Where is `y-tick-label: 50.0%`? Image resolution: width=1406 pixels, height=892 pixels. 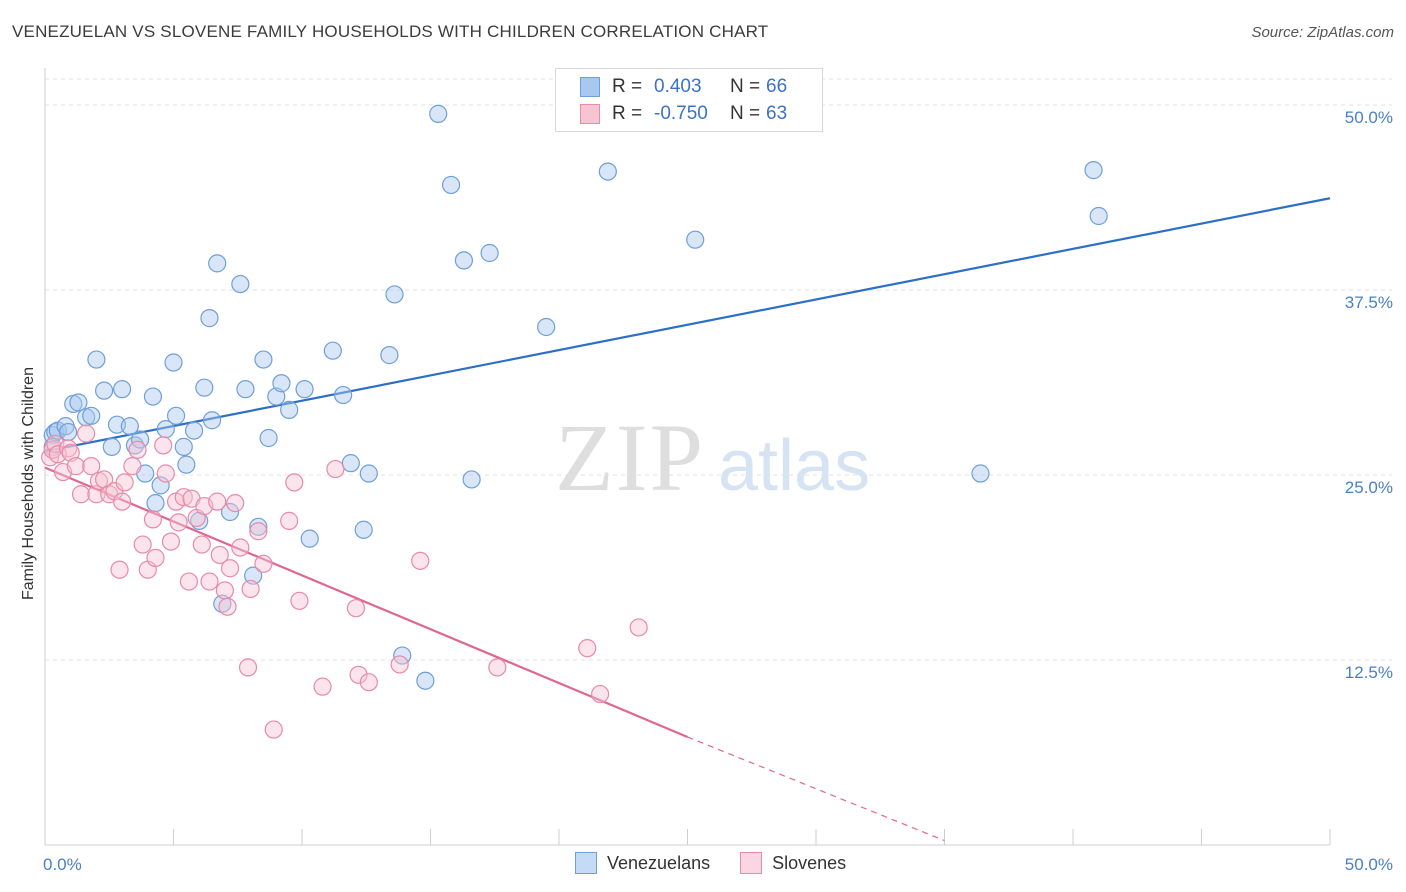 y-tick-label: 50.0% is located at coordinates (1369, 117).